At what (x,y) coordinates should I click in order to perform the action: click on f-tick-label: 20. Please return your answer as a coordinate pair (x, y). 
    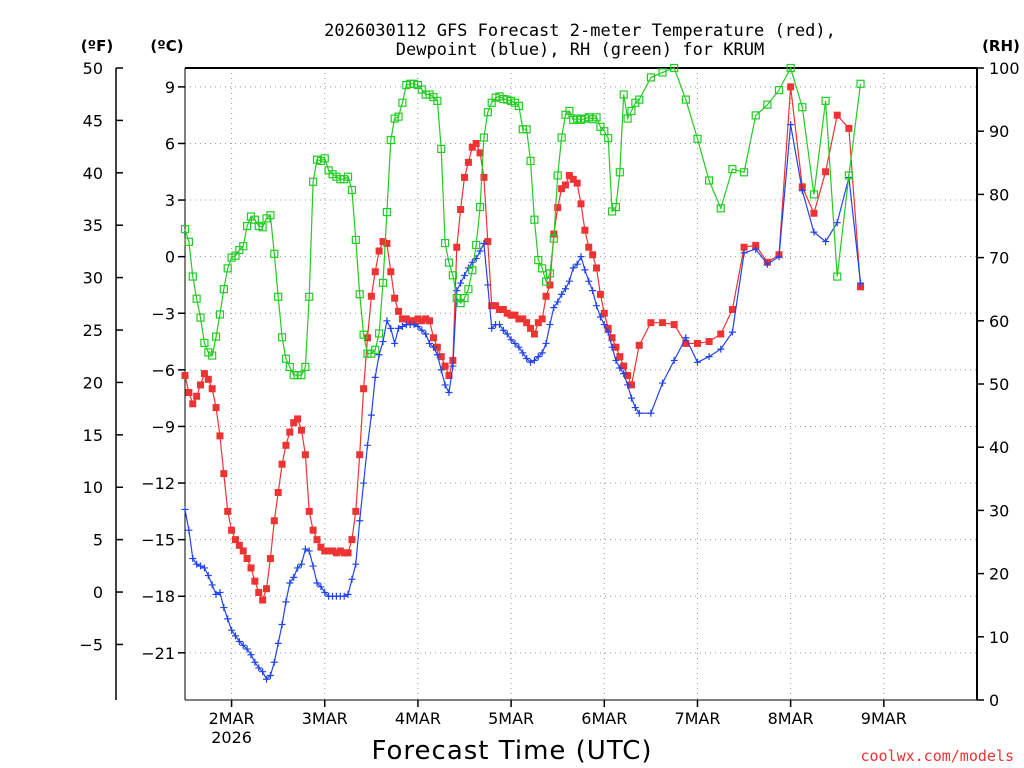
    Looking at the image, I should click on (93, 382).